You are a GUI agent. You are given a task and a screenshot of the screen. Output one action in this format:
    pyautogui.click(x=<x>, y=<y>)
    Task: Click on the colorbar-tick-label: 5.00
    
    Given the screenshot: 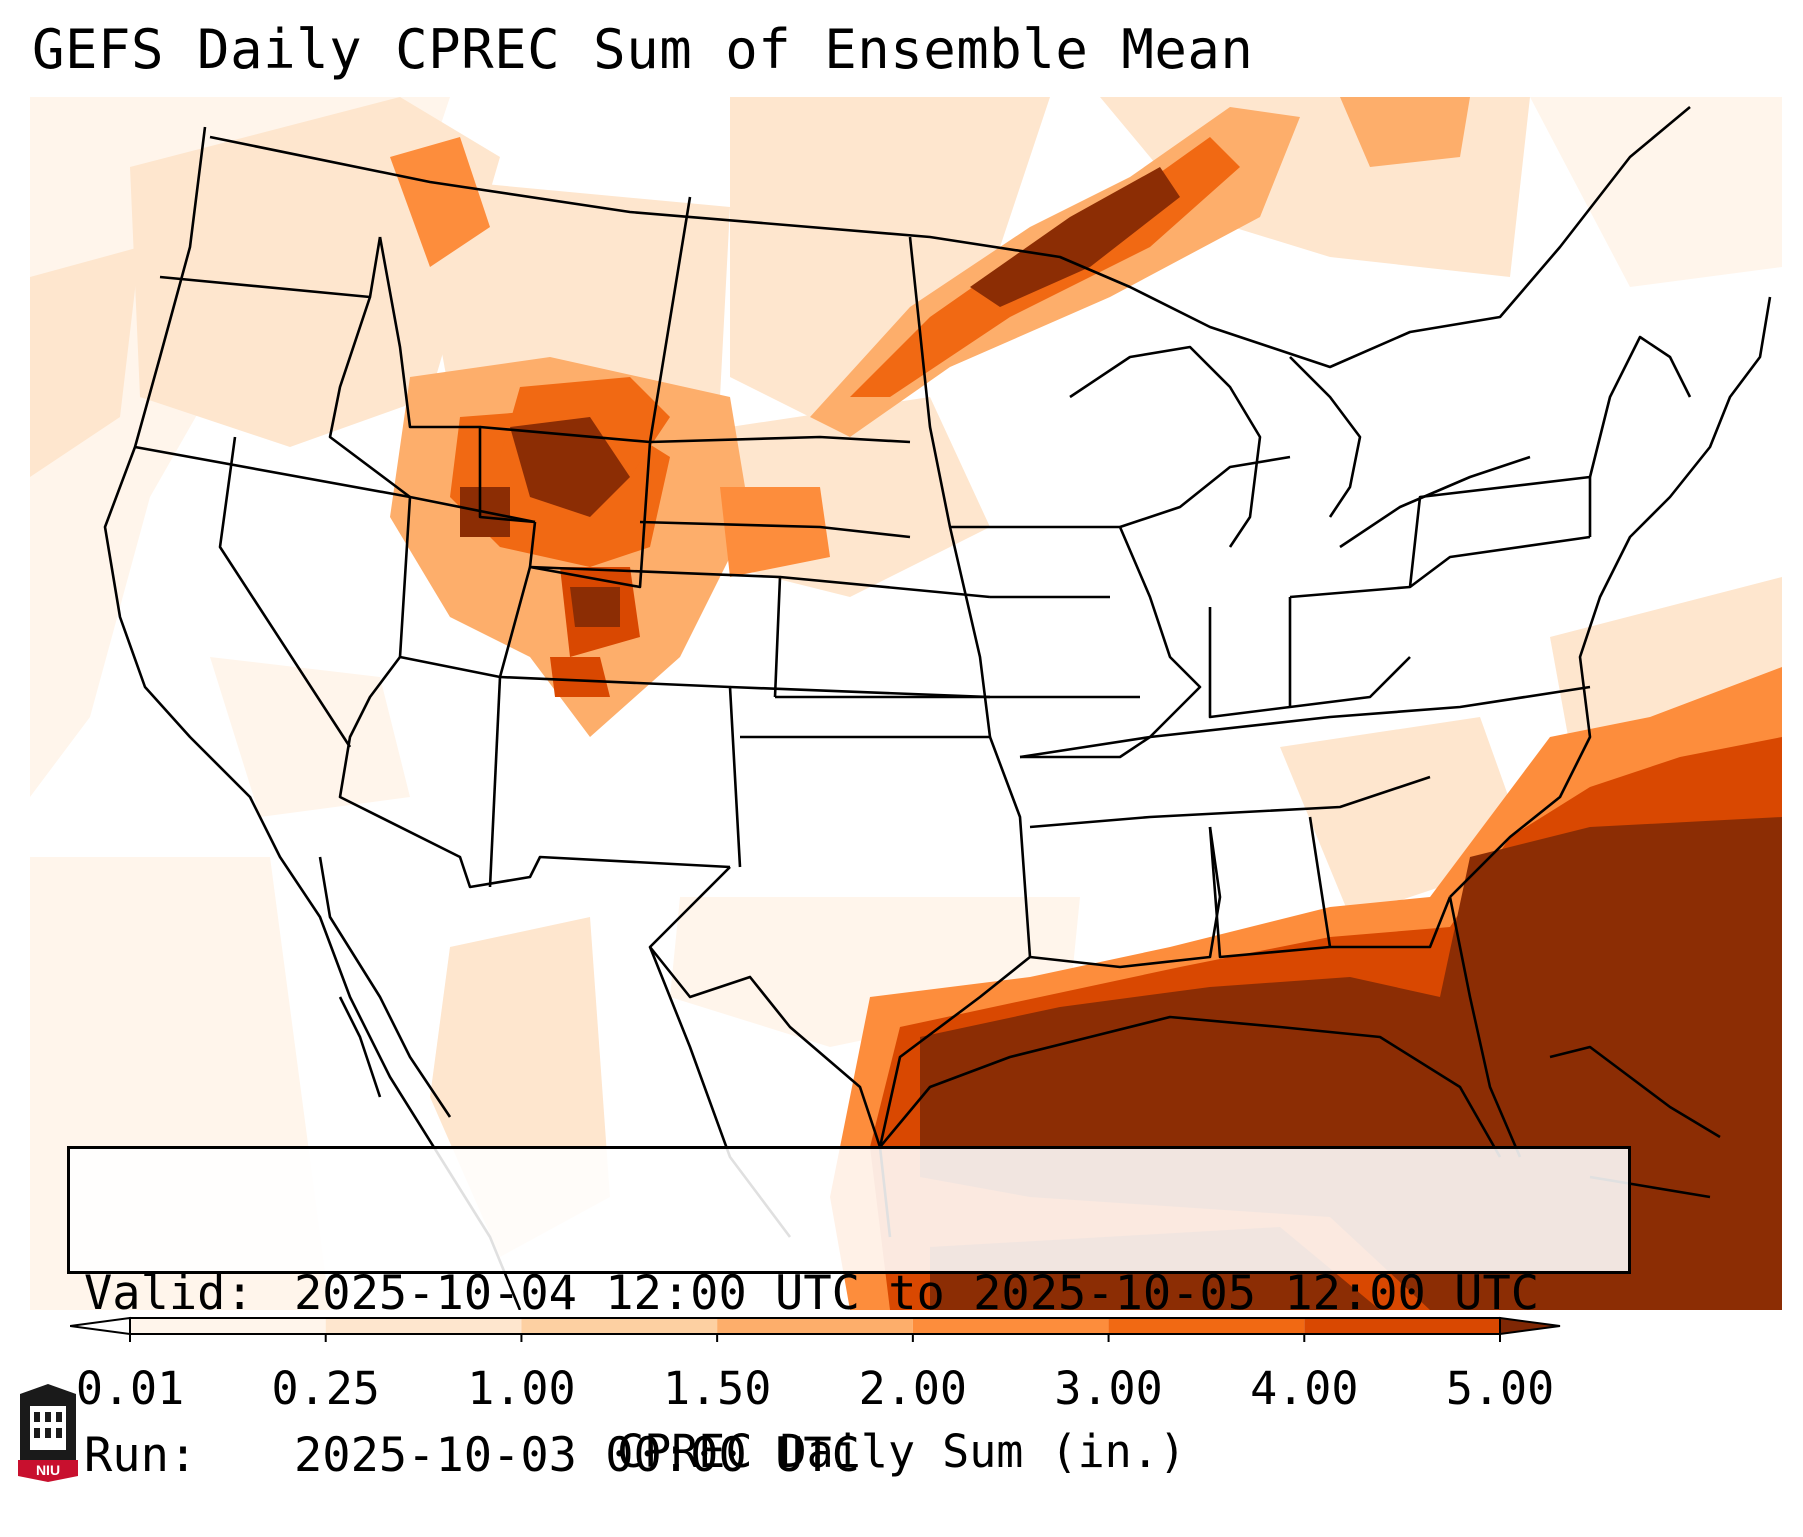 What is the action you would take?
    pyautogui.click(x=1500, y=1388)
    